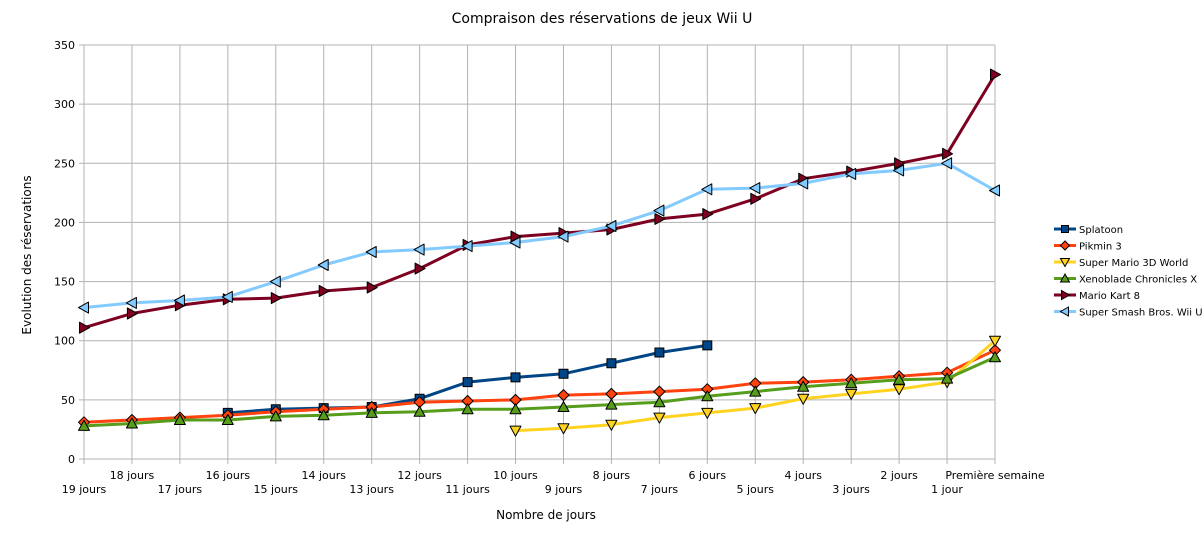 The height and width of the screenshot is (538, 1204). I want to click on legend-item-xenoblade-chronicles-x: Xenoblade Chronicles X, so click(1125, 279).